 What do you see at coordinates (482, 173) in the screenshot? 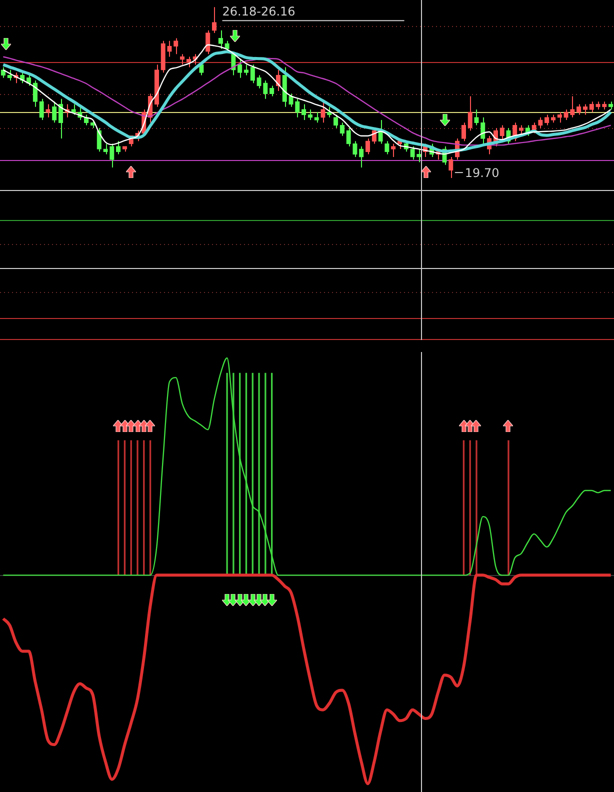
I see `annotation: 19.70` at bounding box center [482, 173].